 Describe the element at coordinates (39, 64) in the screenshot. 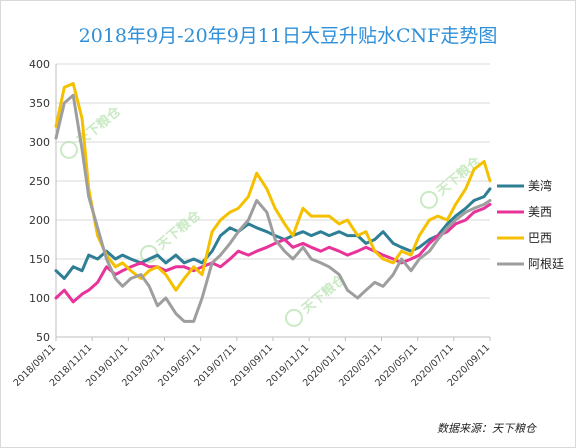

I see `y-tick-label: 400` at that location.